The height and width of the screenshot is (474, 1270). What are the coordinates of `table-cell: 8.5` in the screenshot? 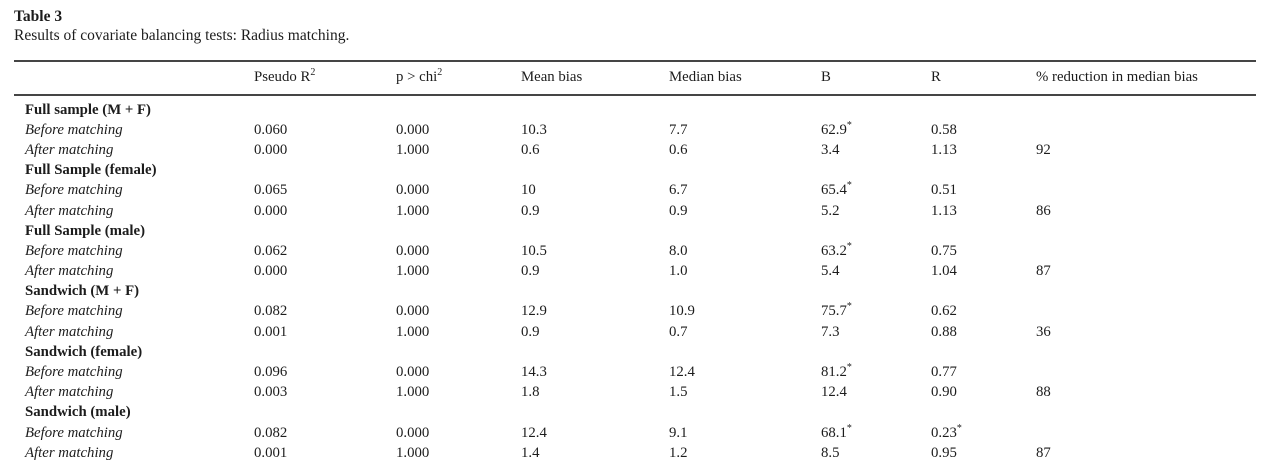 It's located at (830, 452).